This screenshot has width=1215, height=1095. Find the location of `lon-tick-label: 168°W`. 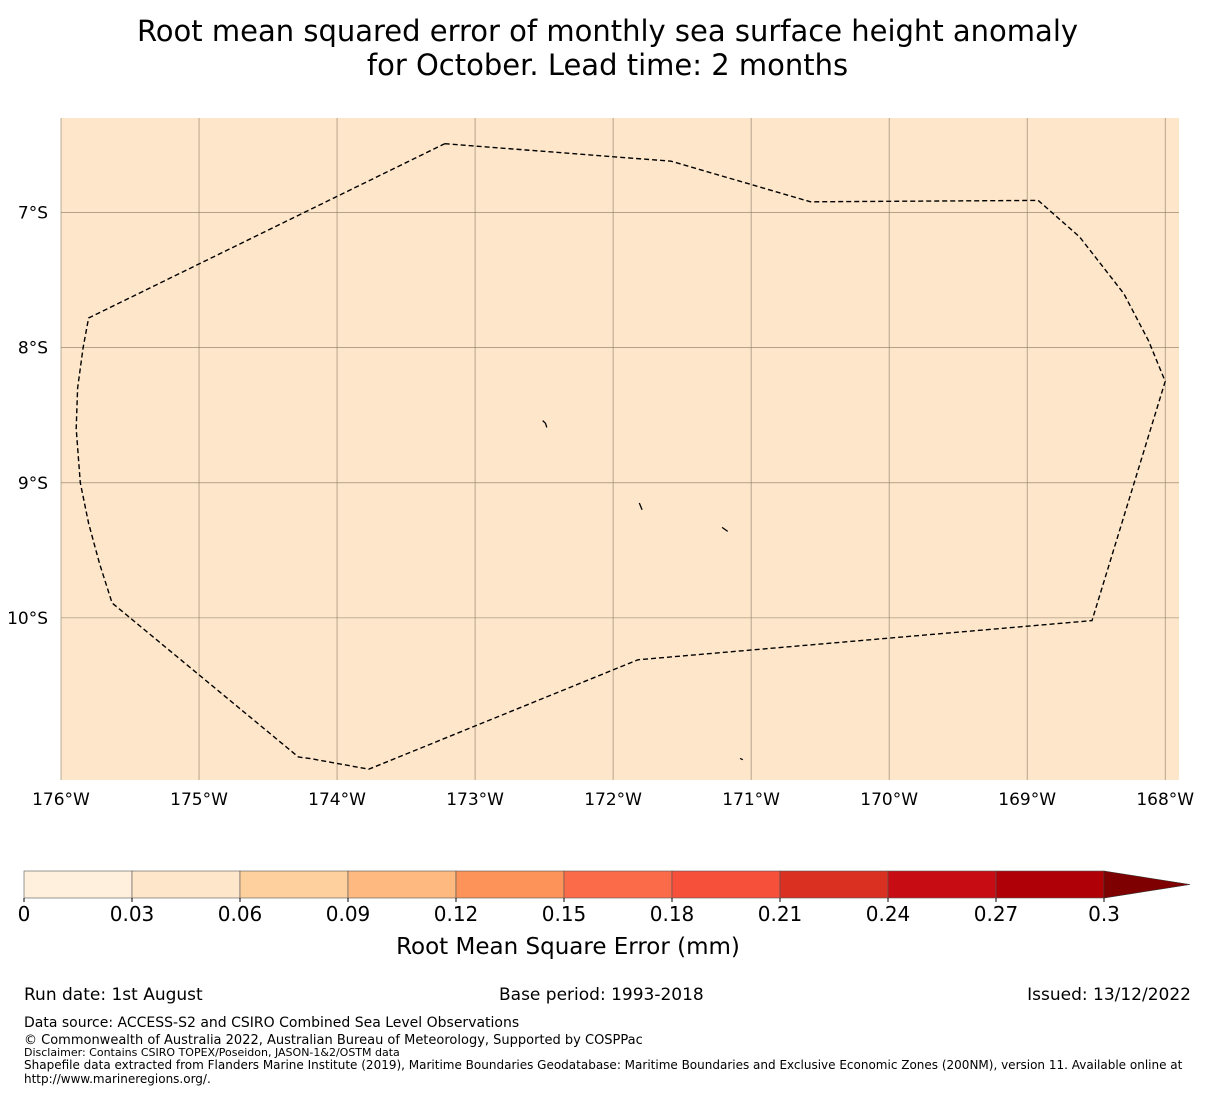

lon-tick-label: 168°W is located at coordinates (1165, 800).